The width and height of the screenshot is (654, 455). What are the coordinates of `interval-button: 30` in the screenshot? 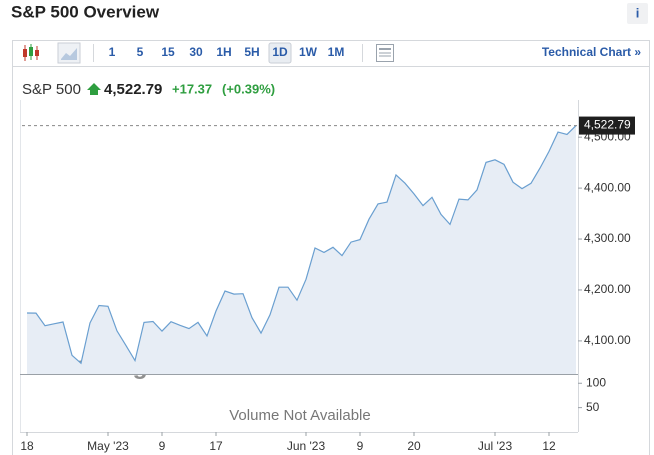 It's located at (196, 52).